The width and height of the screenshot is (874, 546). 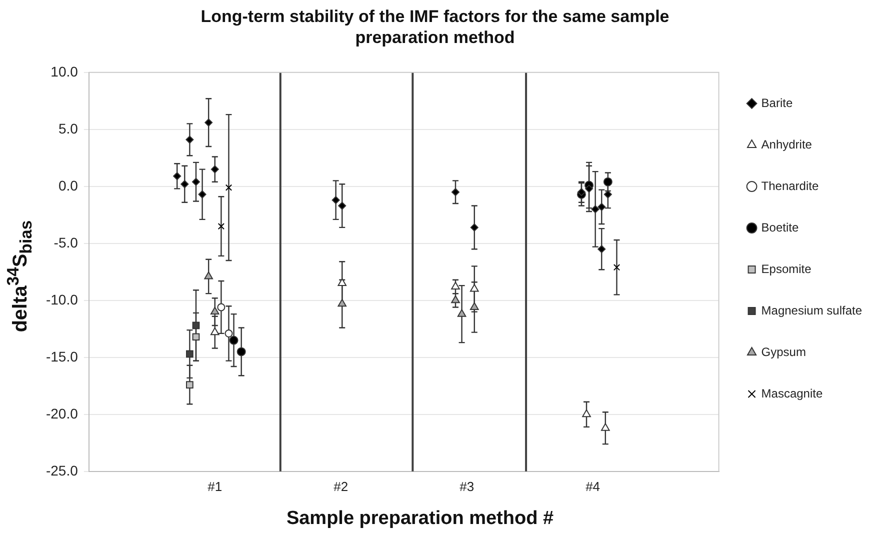 What do you see at coordinates (420, 519) in the screenshot?
I see `x-axis-title: Sample preparation method #` at bounding box center [420, 519].